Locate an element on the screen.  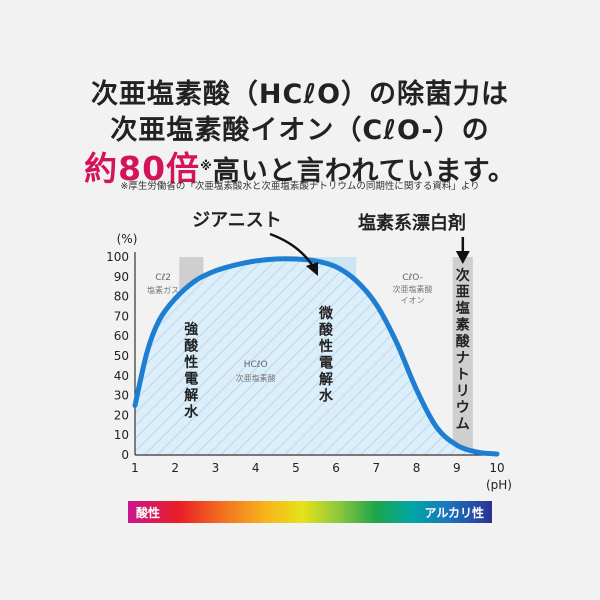
sodium-hypochlorite-label: リ is located at coordinates (463, 392).